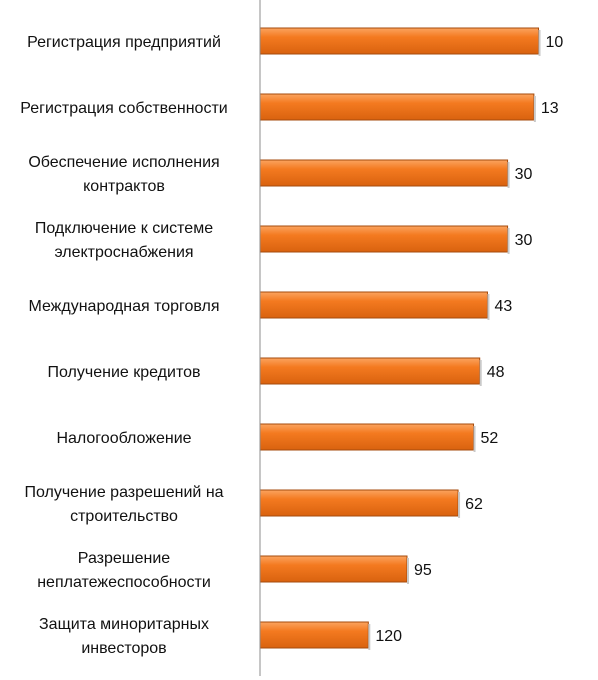 The height and width of the screenshot is (680, 598). I want to click on category-label: Получение разрешений на строительство, so click(123, 504).